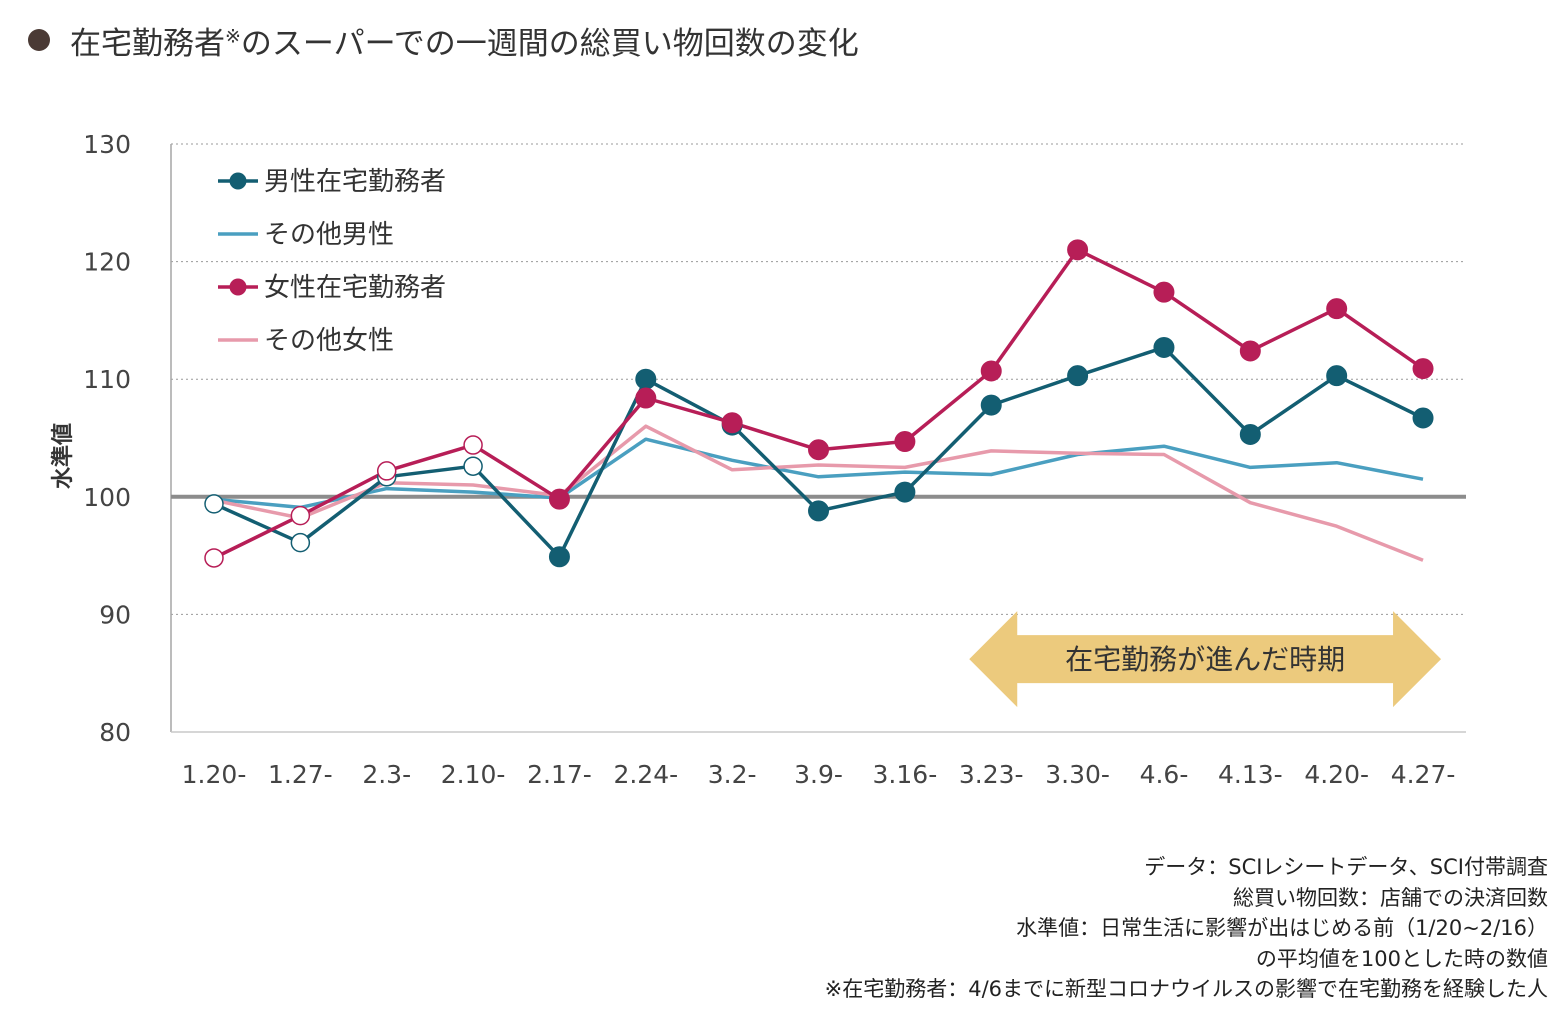 This screenshot has height=1019, width=1565. Describe the element at coordinates (549, 43) in the screenshot. I see `title-rest: のスーパーでの一週間の総買い物回数の変化` at that location.